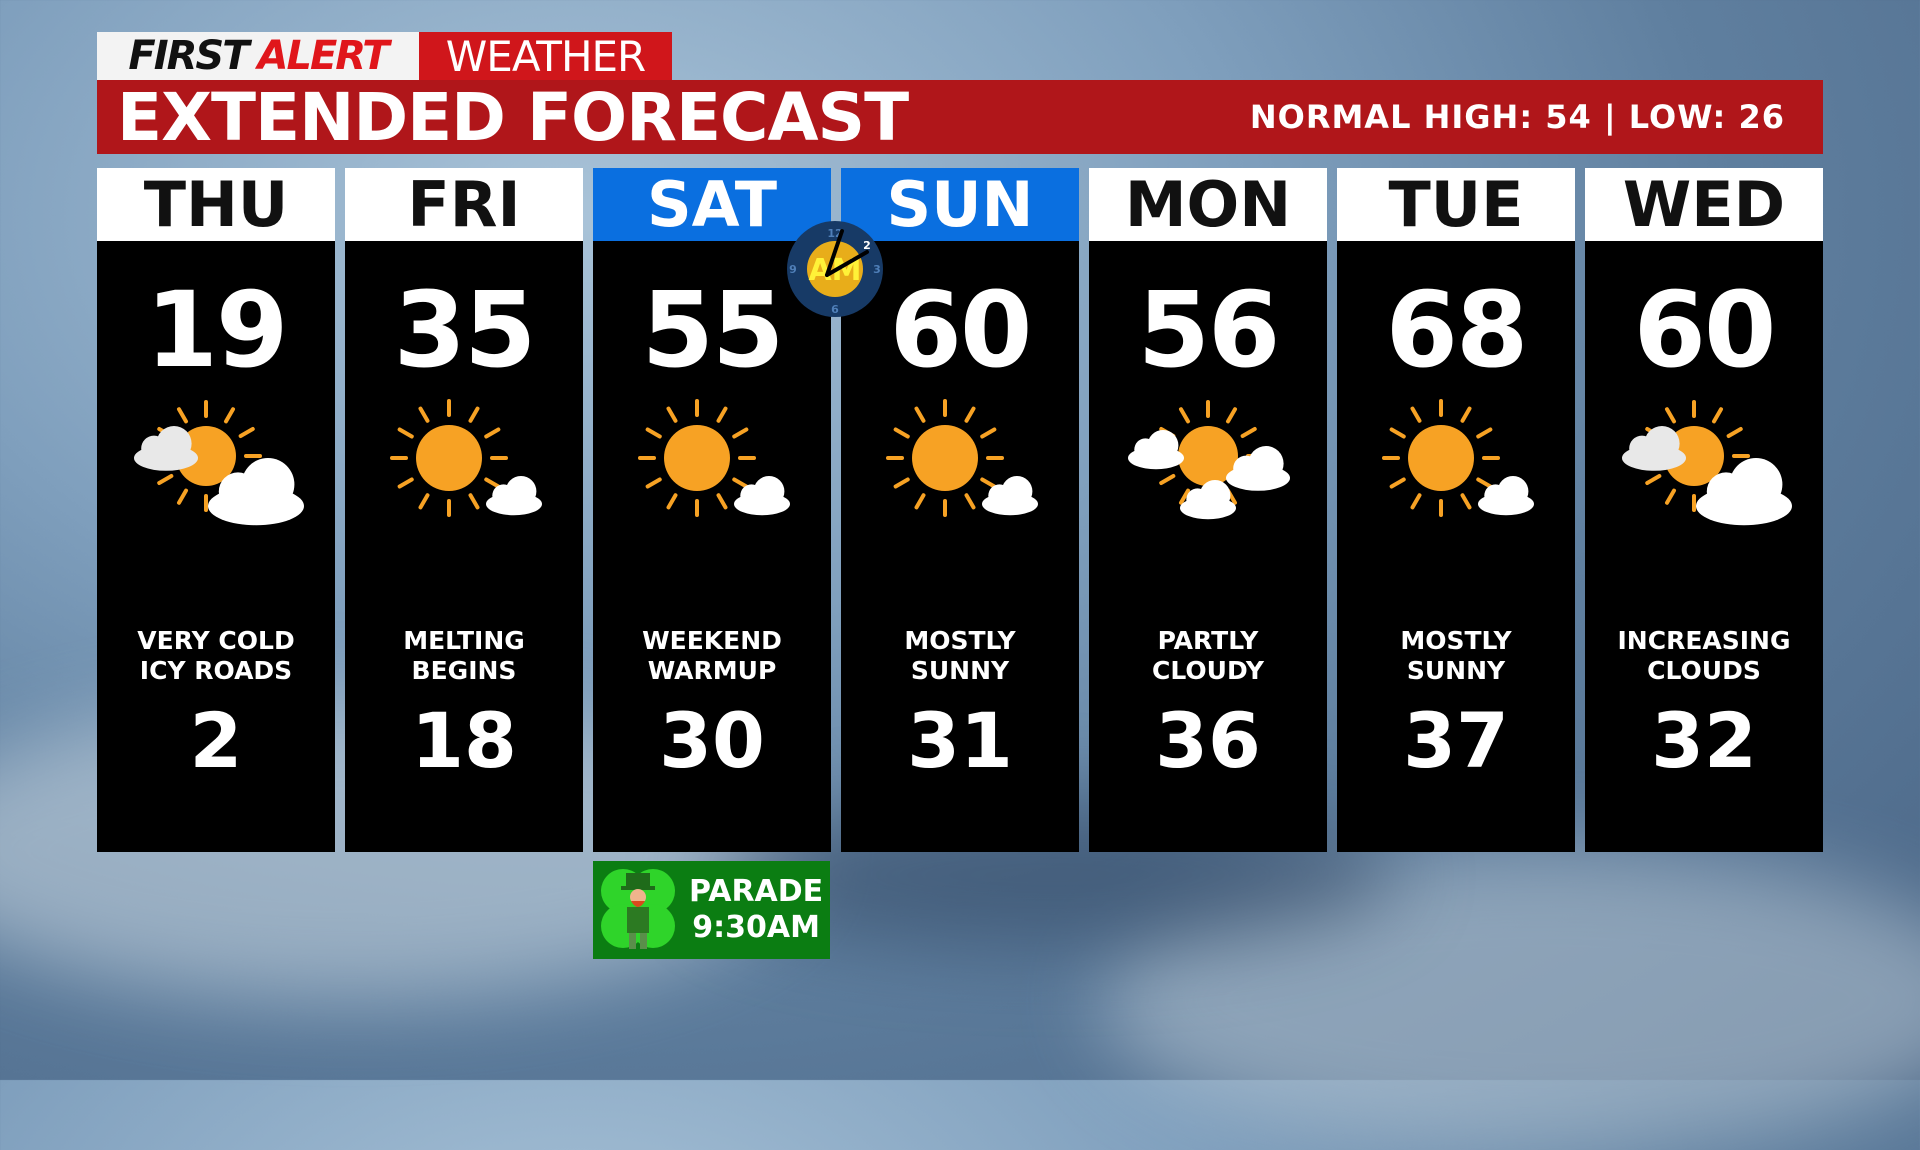 Image resolution: width=1920 pixels, height=1150 pixels. What do you see at coordinates (712, 204) in the screenshot?
I see `day-label: SAT` at bounding box center [712, 204].